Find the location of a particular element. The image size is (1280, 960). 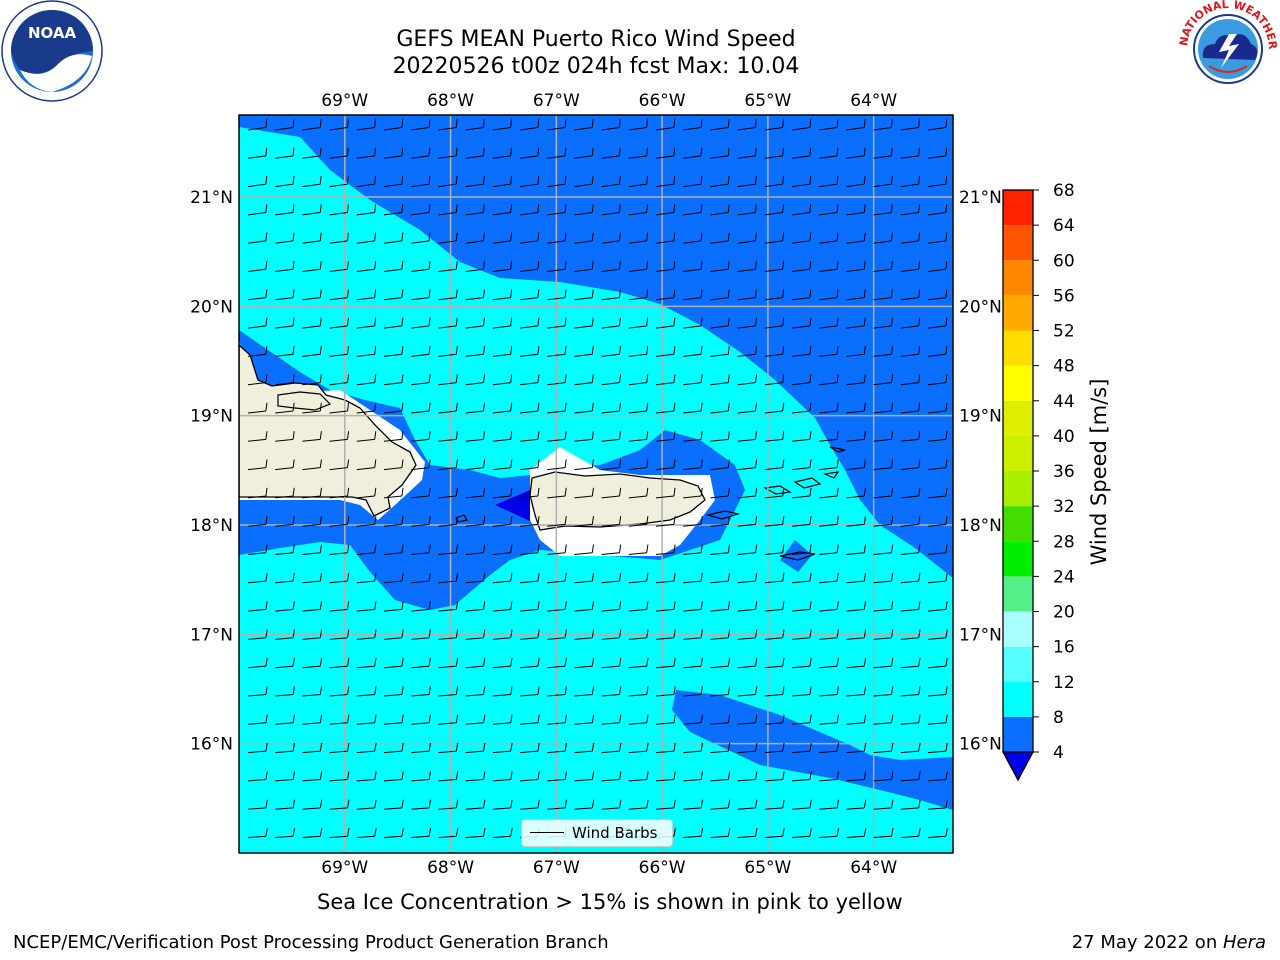

lon-label-bottom: 68°W is located at coordinates (450, 868).